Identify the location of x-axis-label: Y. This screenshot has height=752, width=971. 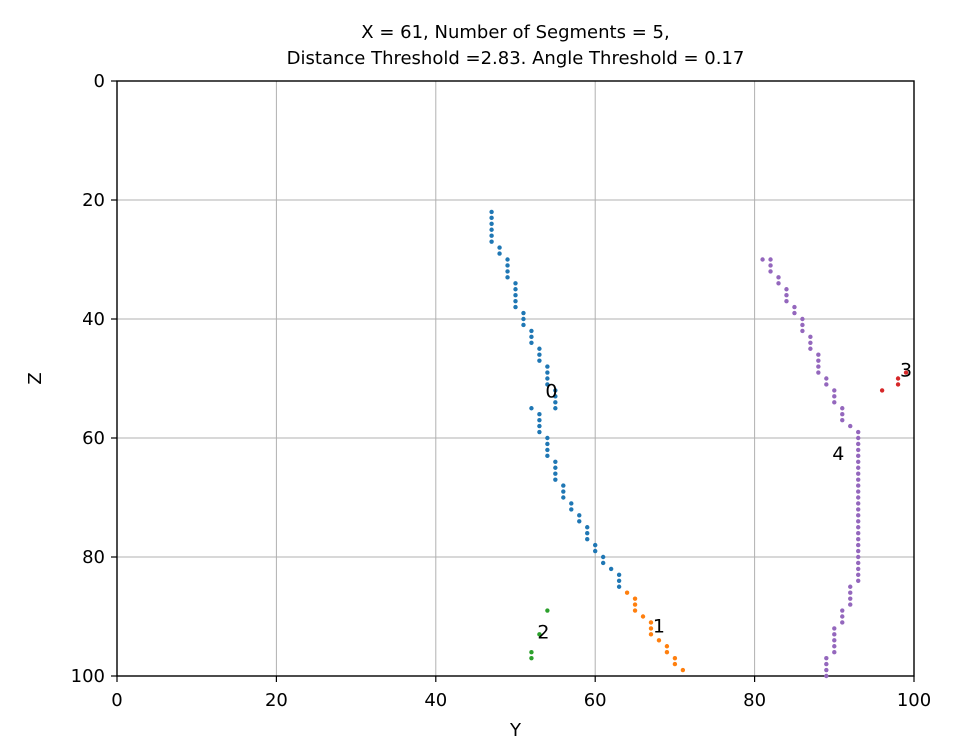
(515, 730).